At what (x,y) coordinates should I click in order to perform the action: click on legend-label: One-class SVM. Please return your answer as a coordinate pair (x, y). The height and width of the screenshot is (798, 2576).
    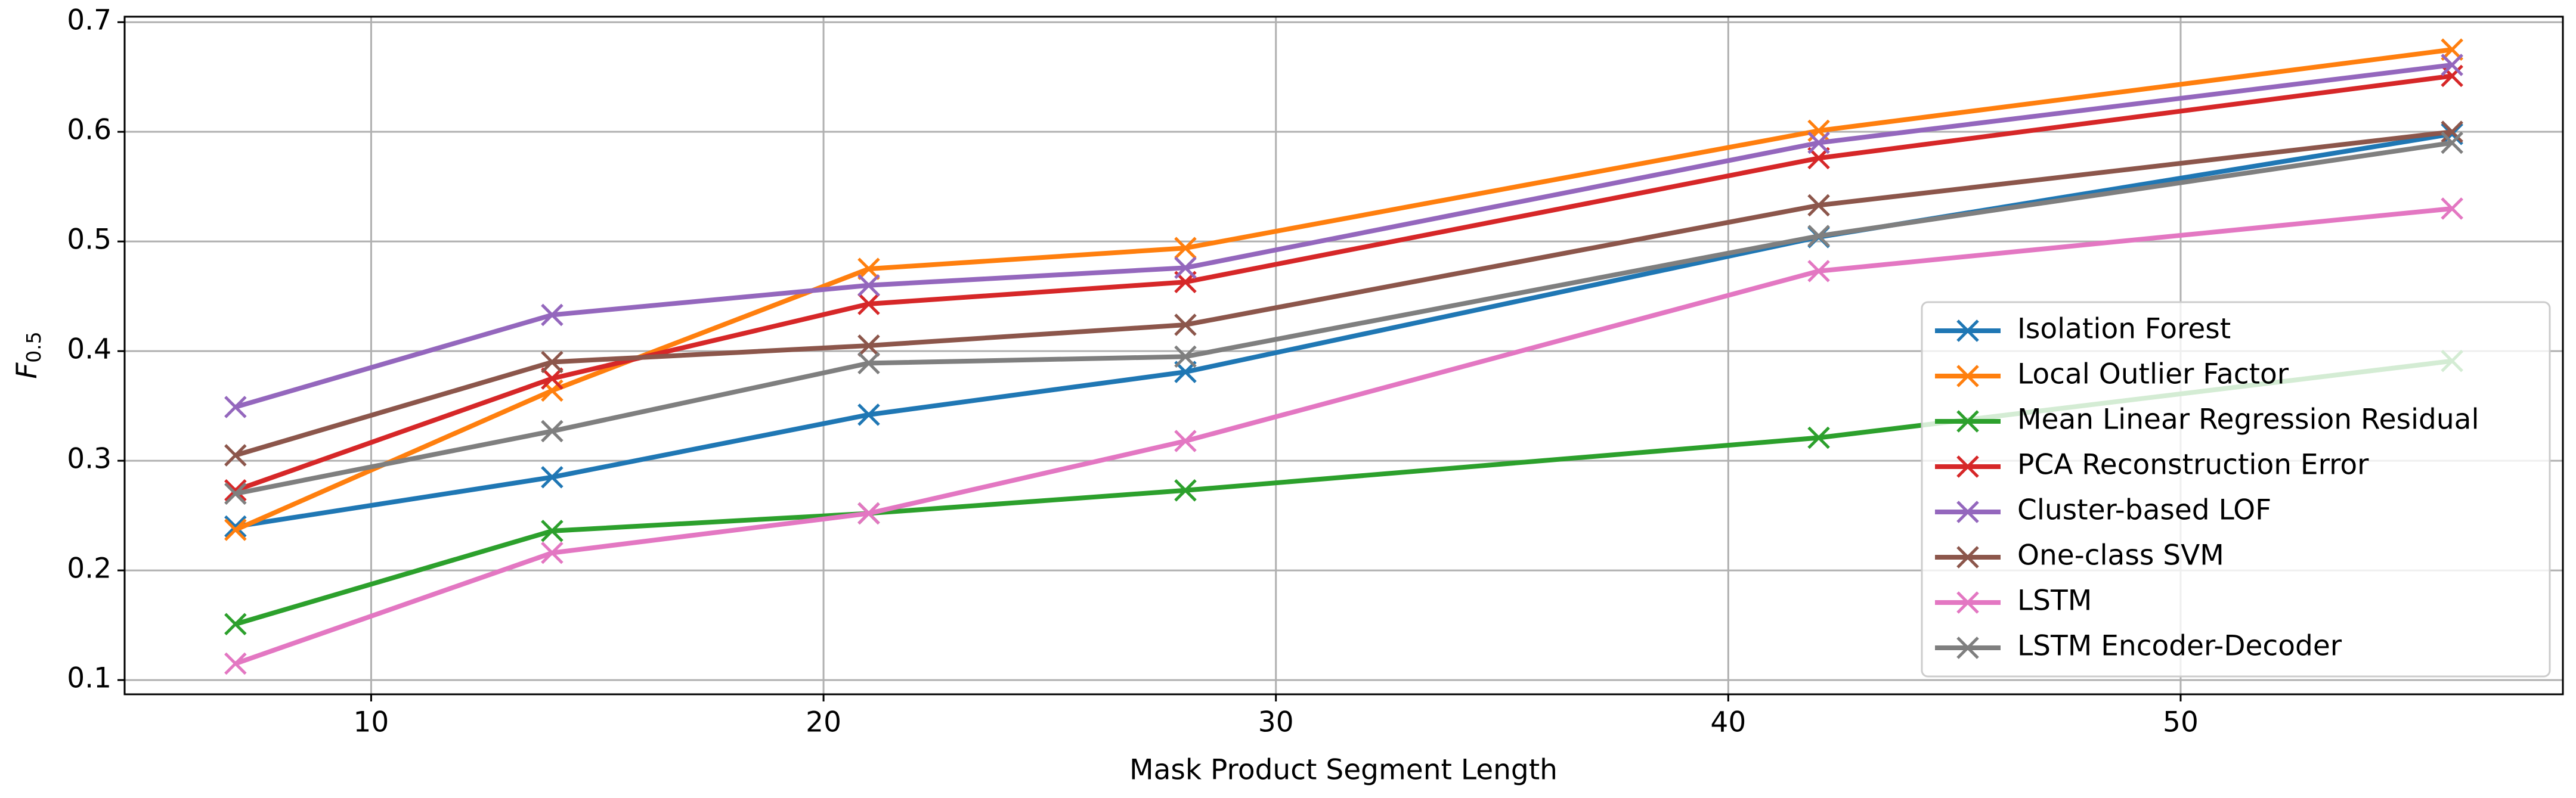
    Looking at the image, I should click on (2120, 556).